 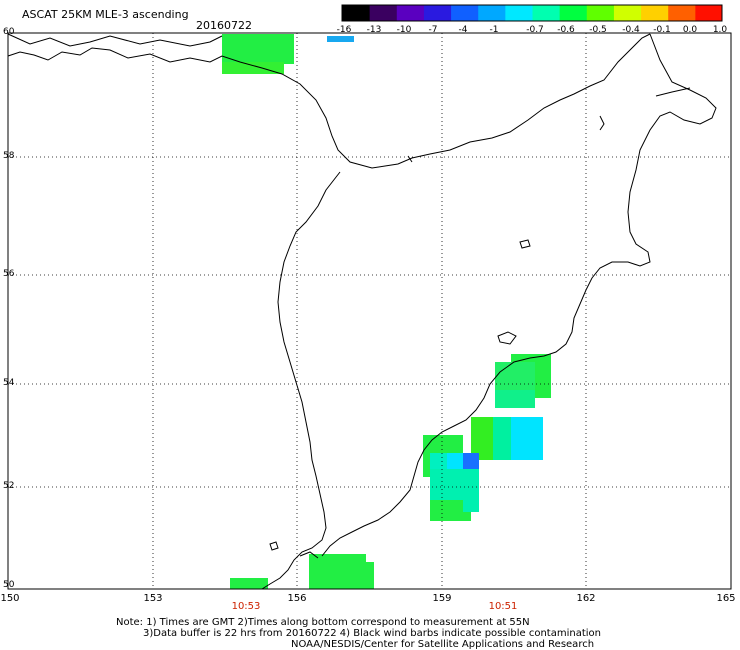 I want to click on lon-label: 153, so click(x=153, y=598).